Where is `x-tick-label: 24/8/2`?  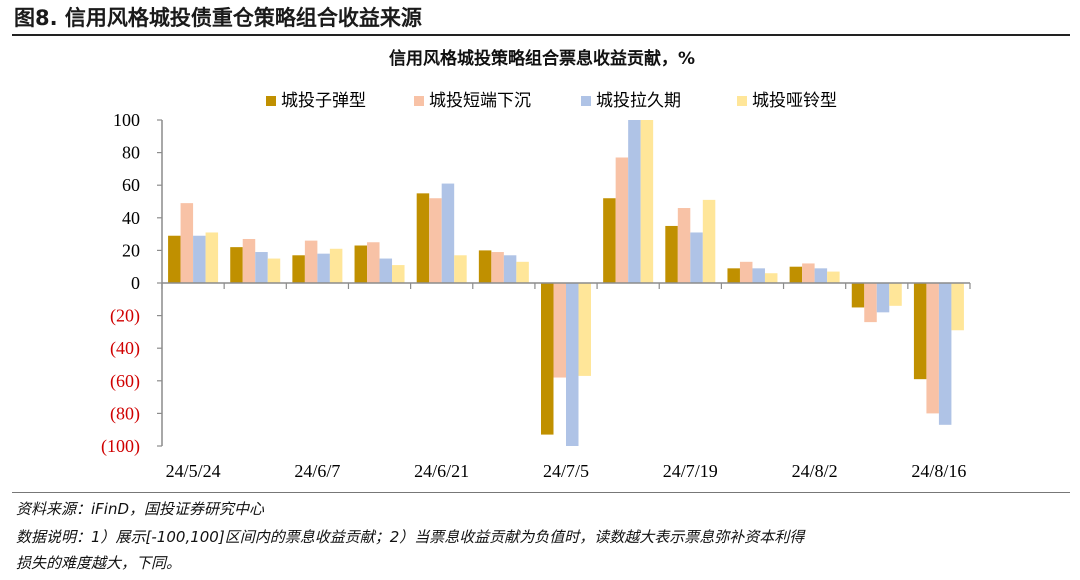 x-tick-label: 24/8/2 is located at coordinates (815, 471).